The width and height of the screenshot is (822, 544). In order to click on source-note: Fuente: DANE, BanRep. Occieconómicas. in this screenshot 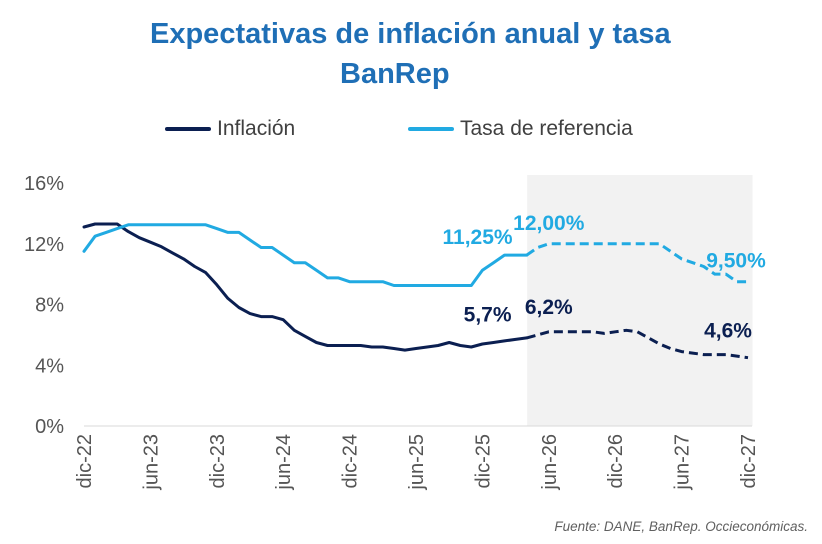, I will do `click(681, 526)`.